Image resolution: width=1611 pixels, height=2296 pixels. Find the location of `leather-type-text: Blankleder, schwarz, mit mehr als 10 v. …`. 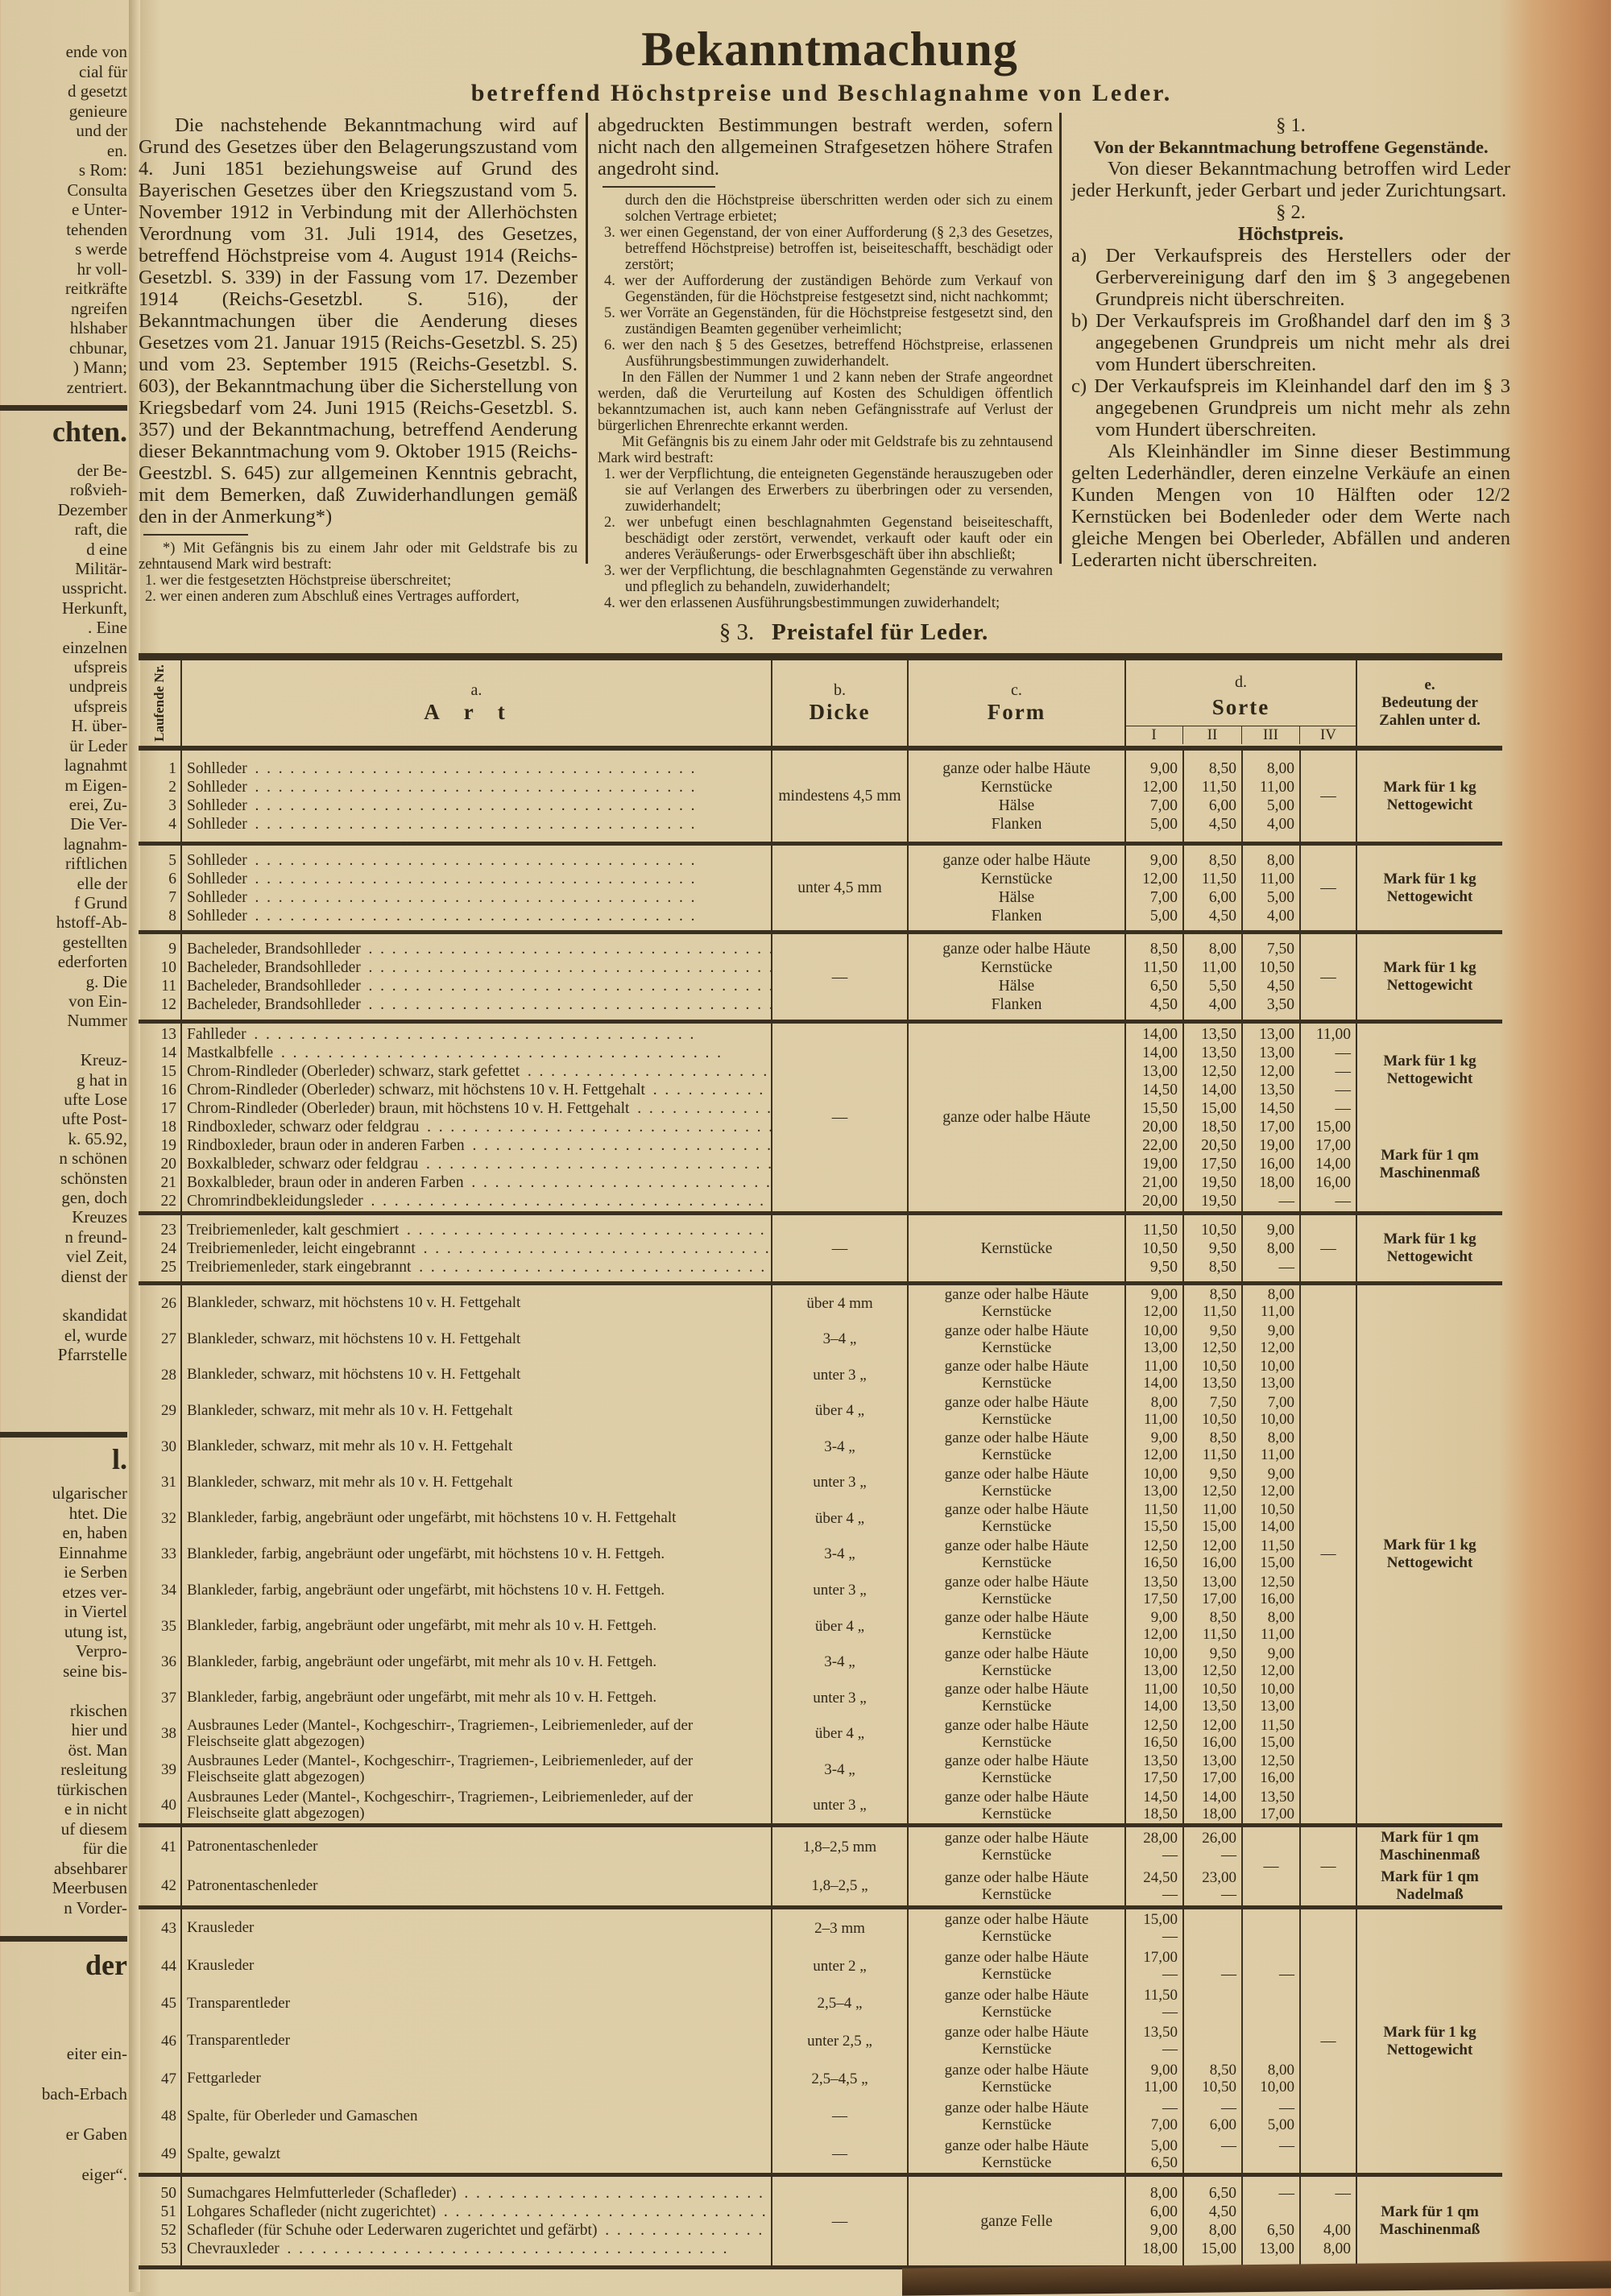

leather-type-text: Blankleder, schwarz, mit mehr als 10 v. … is located at coordinates (350, 1410).